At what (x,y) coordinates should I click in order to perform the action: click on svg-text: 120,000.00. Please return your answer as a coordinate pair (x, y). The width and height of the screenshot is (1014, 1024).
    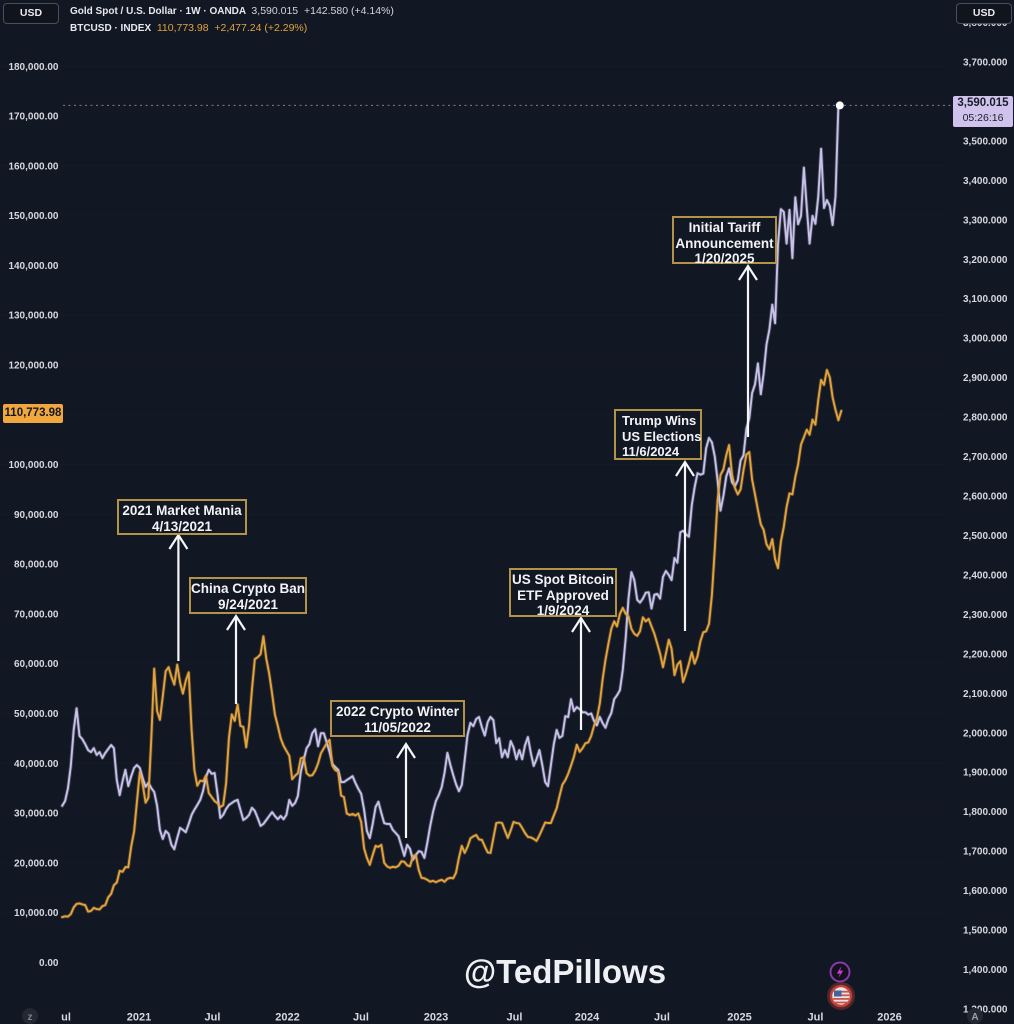
    Looking at the image, I should click on (33, 366).